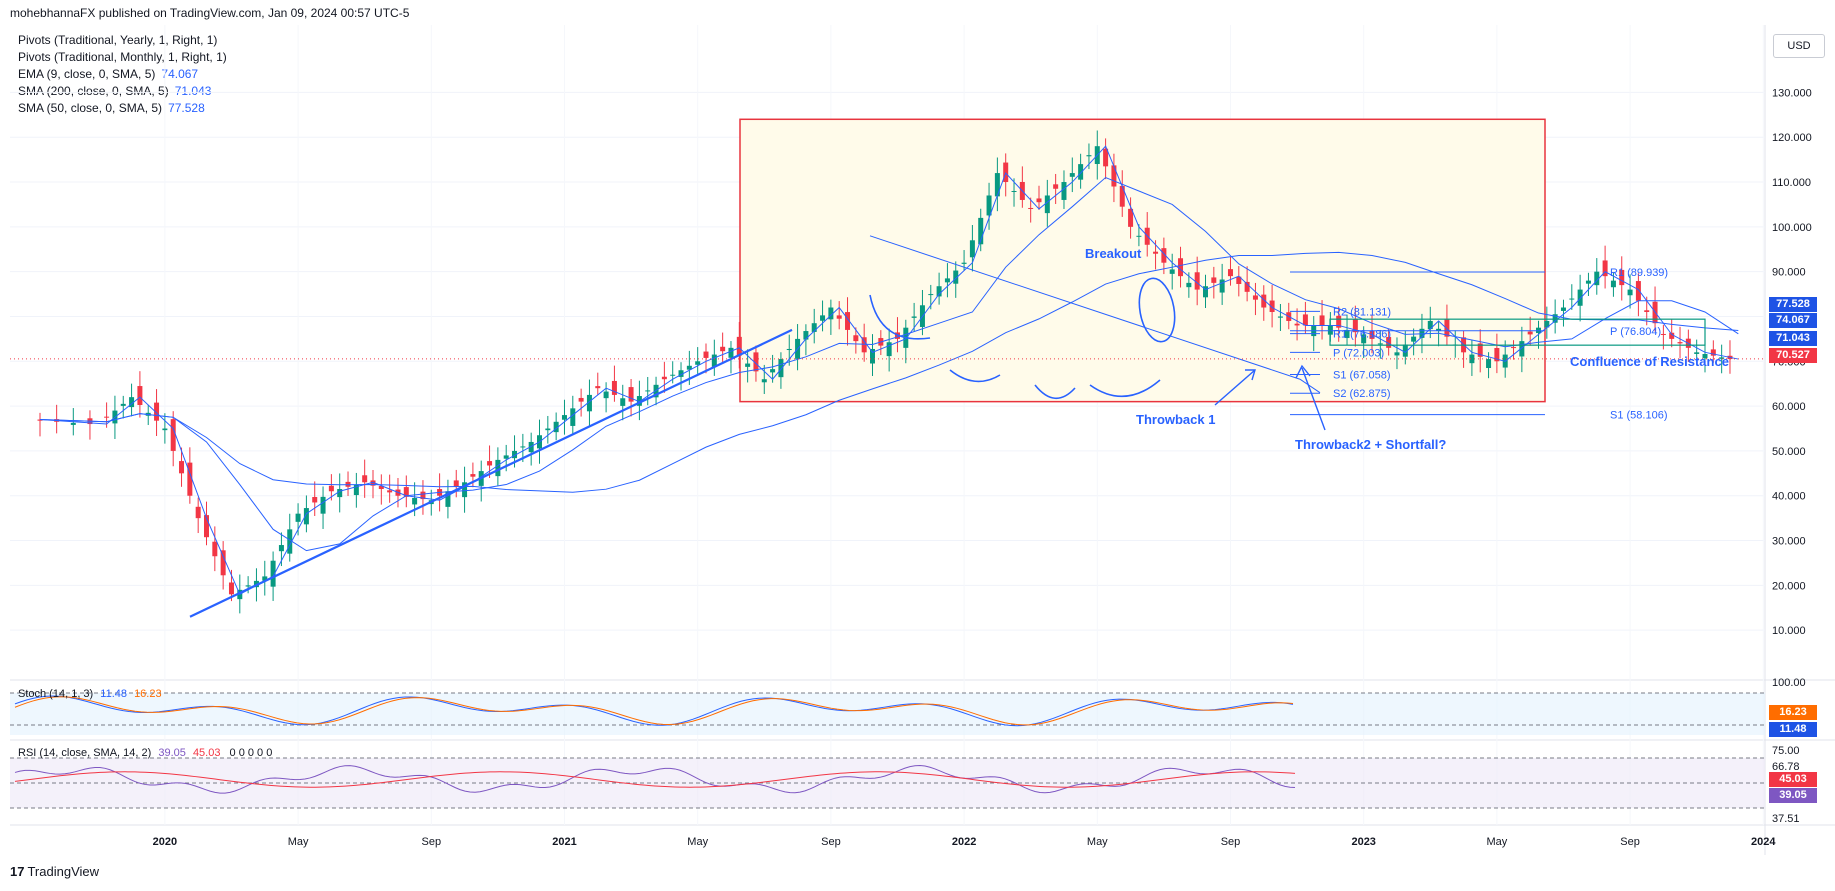  What do you see at coordinates (1786, 819) in the screenshot?
I see `rsi-axis-label: 37.51` at bounding box center [1786, 819].